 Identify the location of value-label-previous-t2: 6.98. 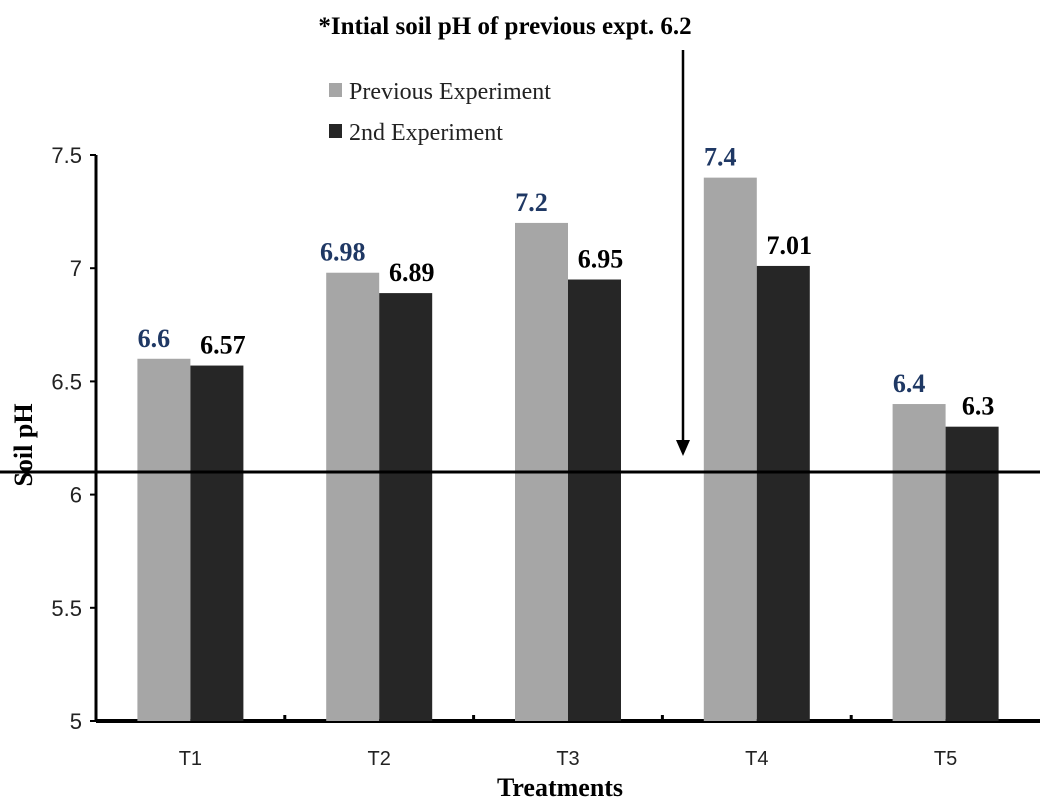
(343, 252).